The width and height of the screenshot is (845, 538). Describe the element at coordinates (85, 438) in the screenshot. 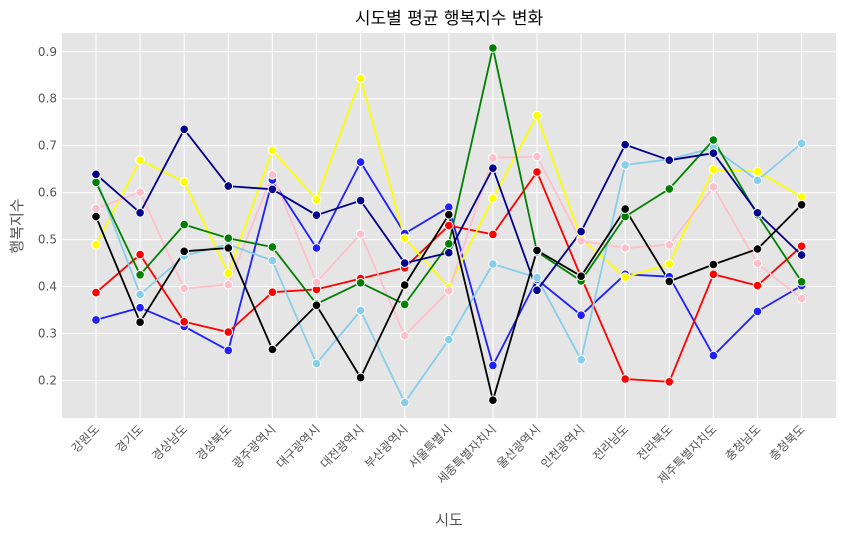

I see `x-tick-label: 강원도` at that location.